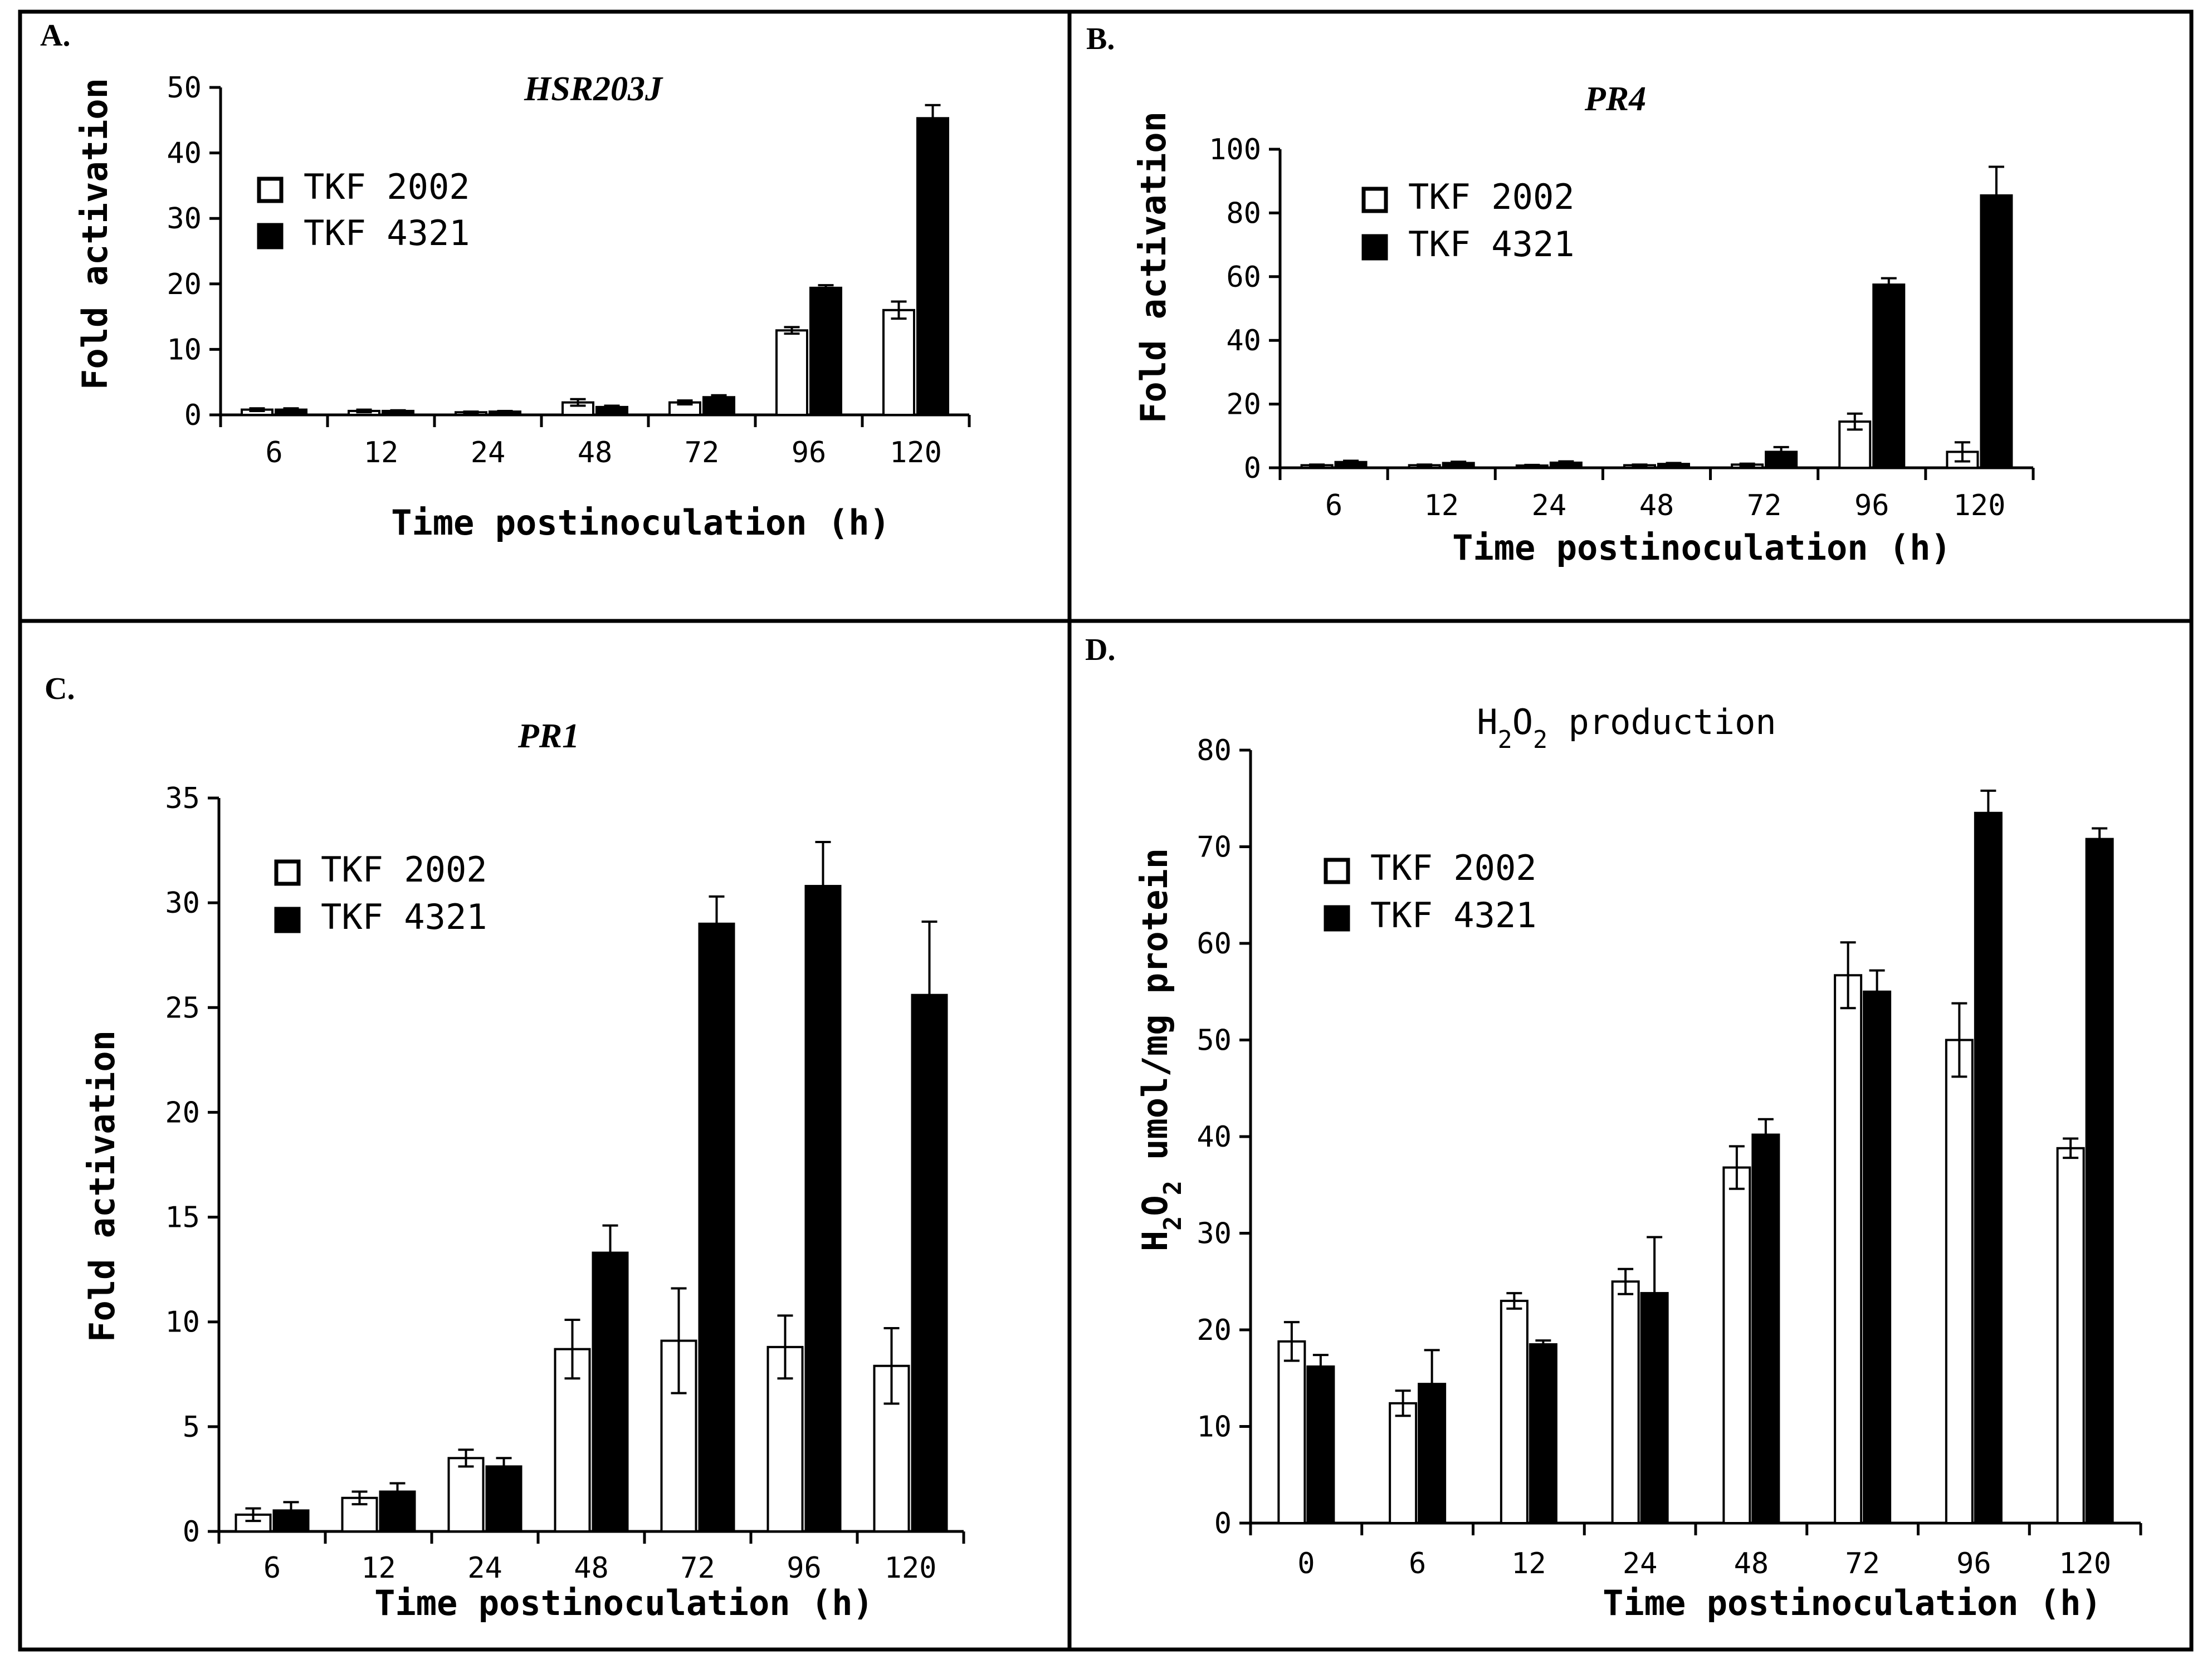 Image resolution: width=2212 pixels, height=1674 pixels. I want to click on y-tick-label: 70, so click(1214, 847).